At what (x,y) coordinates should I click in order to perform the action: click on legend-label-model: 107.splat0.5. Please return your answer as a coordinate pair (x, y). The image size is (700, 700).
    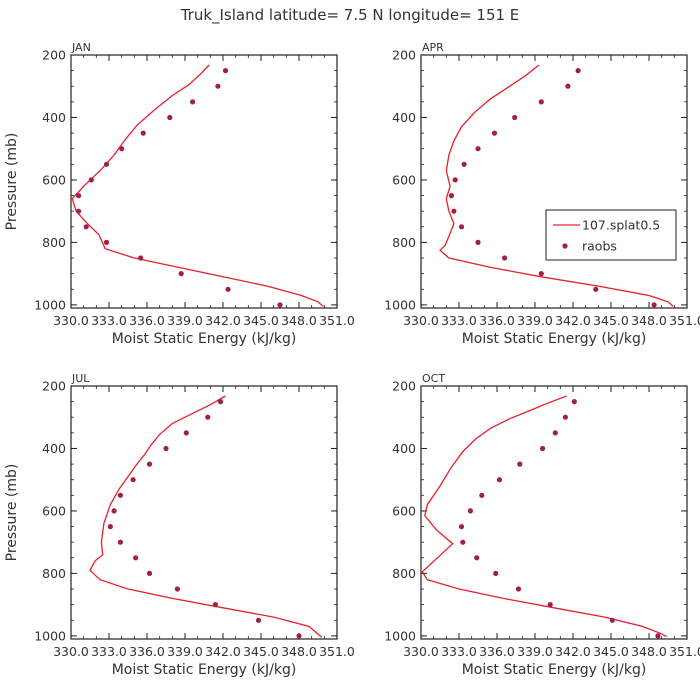
    Looking at the image, I should click on (621, 225).